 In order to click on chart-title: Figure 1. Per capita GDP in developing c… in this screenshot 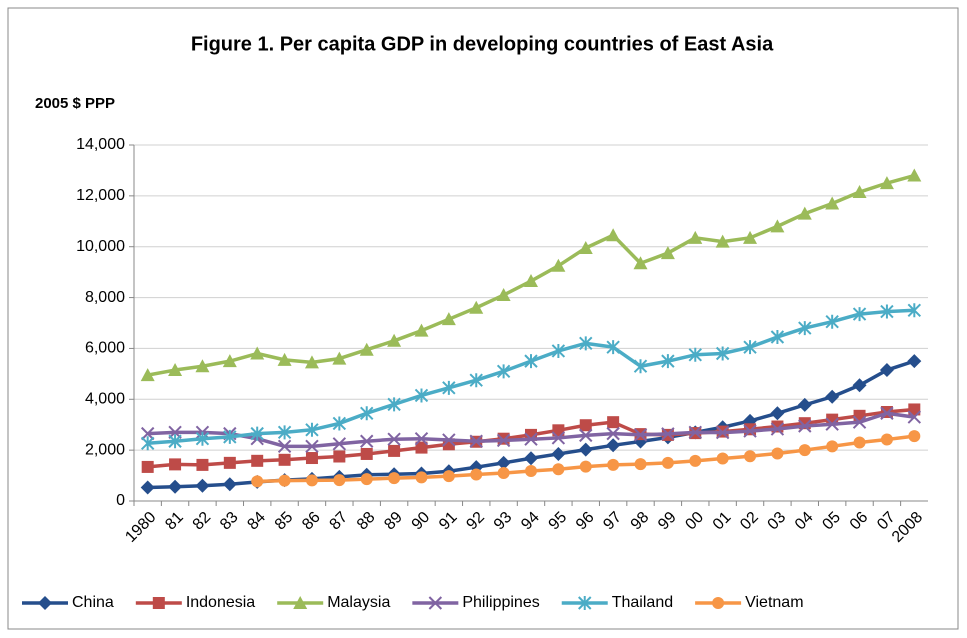, I will do `click(482, 44)`.